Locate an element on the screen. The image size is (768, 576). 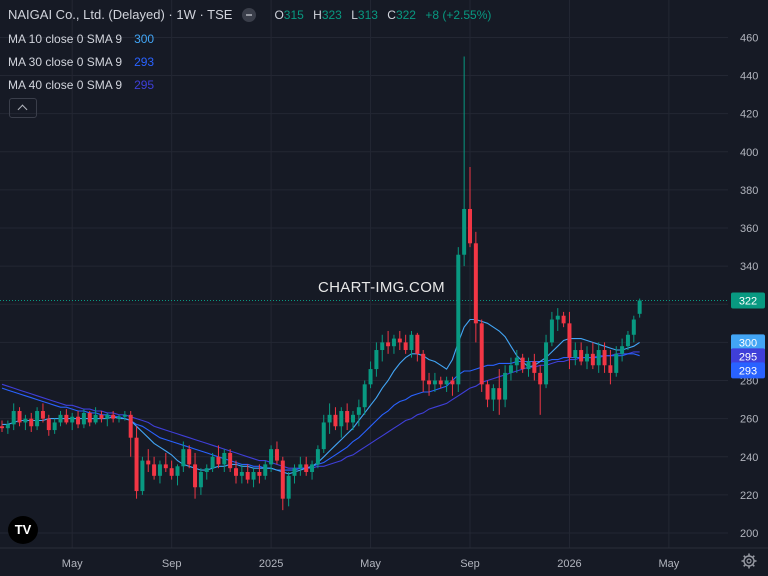
indicator-ma40: MA 40 close 0 SMA 9 295 is located at coordinates (81, 85).